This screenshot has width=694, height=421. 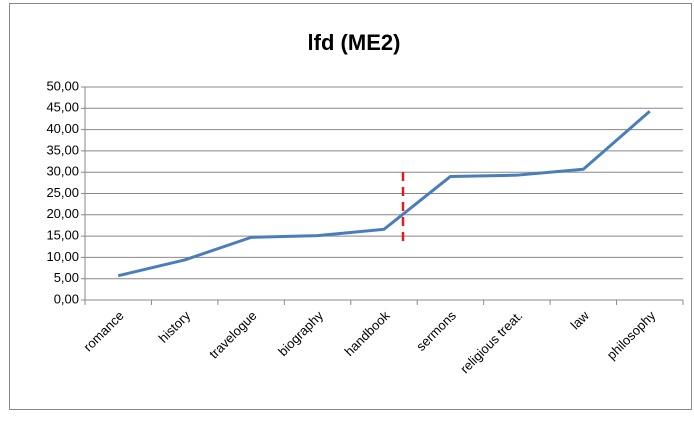 What do you see at coordinates (62, 235) in the screenshot?
I see `y-tick-label: 15,00` at bounding box center [62, 235].